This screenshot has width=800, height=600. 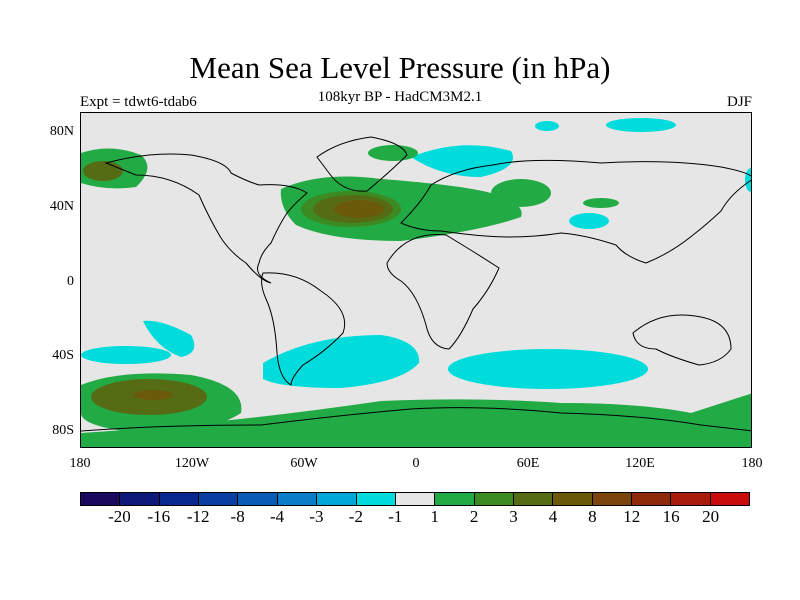 What do you see at coordinates (153, 395) in the screenshot?
I see `south-pacific-core` at bounding box center [153, 395].